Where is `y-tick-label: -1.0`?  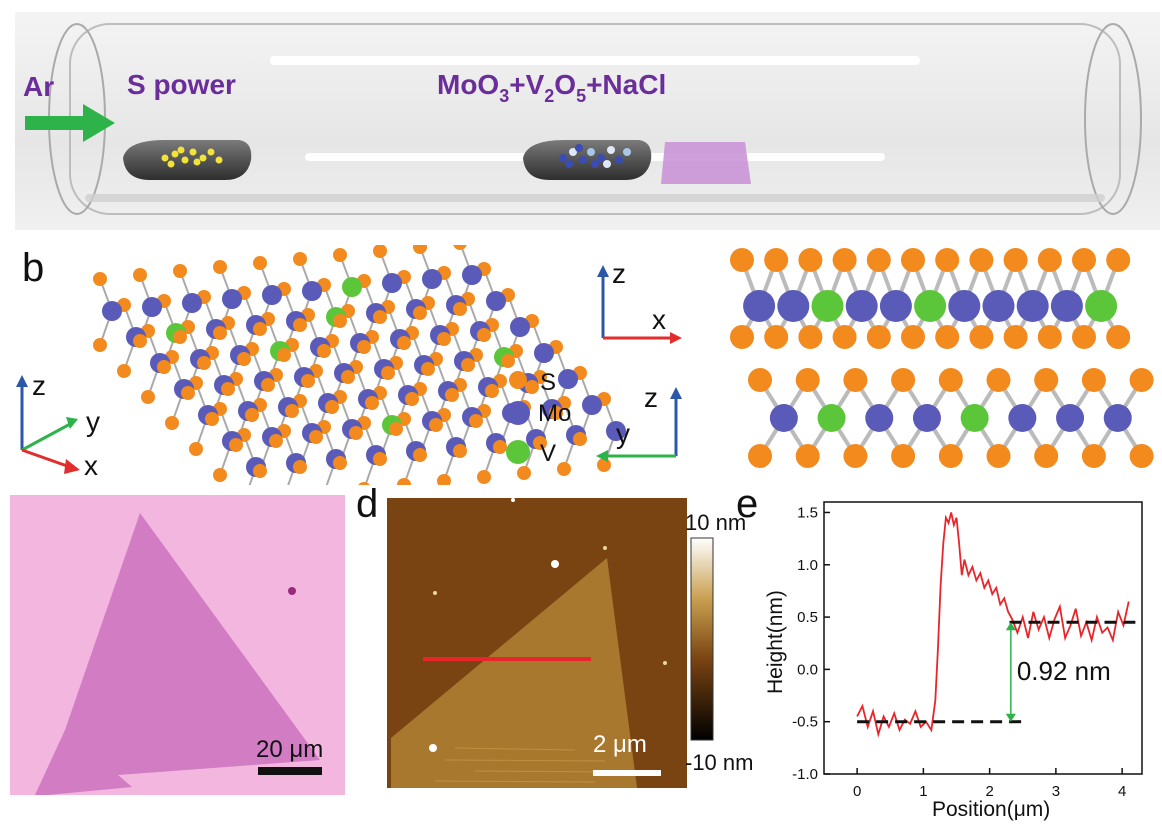 y-tick-label: -1.0 is located at coordinates (805, 774).